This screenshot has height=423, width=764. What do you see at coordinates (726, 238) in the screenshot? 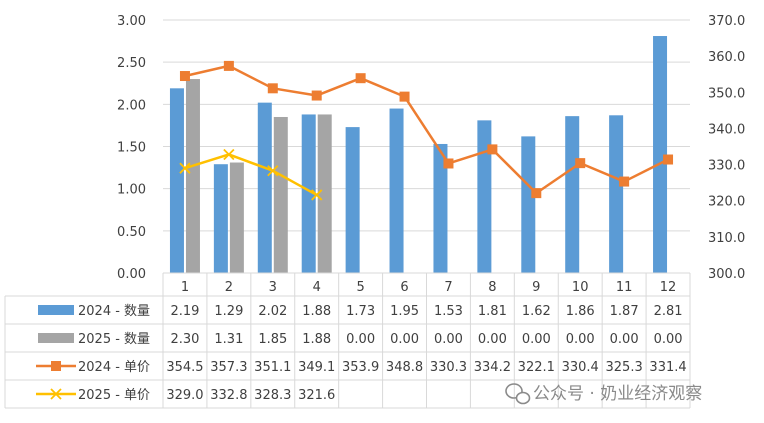
I see `y-right-tick-label: 310.0` at bounding box center [726, 238].